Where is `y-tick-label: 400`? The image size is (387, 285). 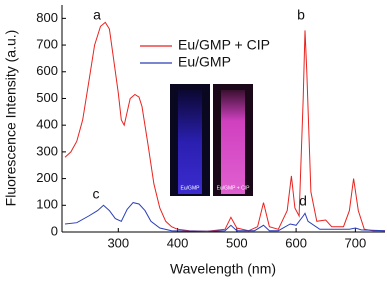 y-tick-label: 400 is located at coordinates (47, 124).